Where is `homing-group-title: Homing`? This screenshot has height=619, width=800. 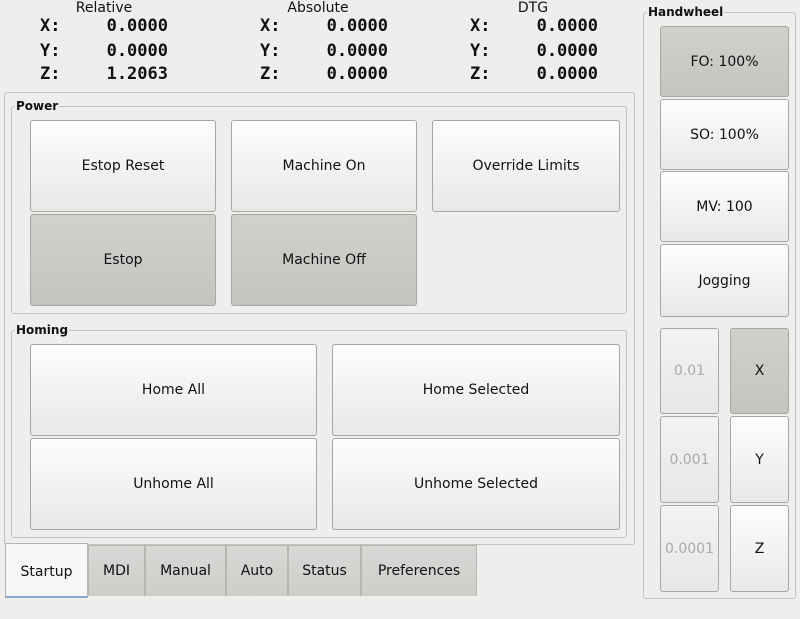 homing-group-title: Homing is located at coordinates (42, 330).